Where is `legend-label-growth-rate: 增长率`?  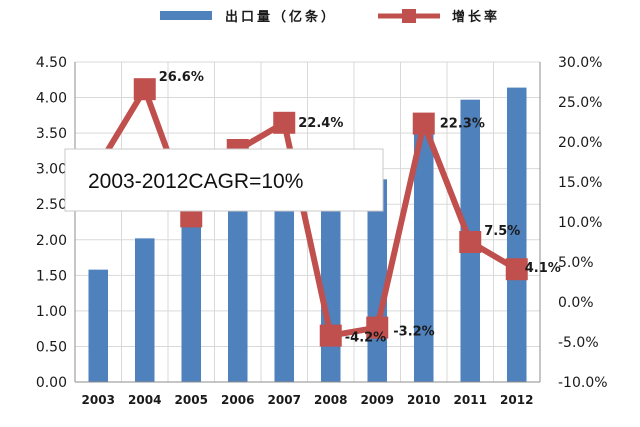 legend-label-growth-rate: 增长率 is located at coordinates (476, 17).